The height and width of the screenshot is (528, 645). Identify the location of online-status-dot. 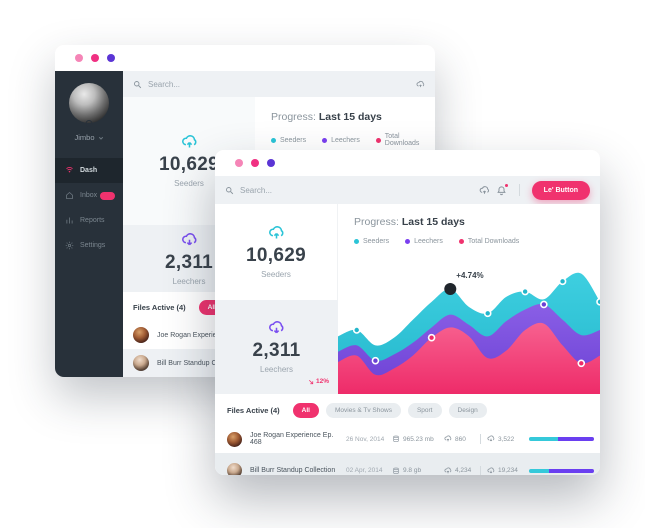
(89, 123).